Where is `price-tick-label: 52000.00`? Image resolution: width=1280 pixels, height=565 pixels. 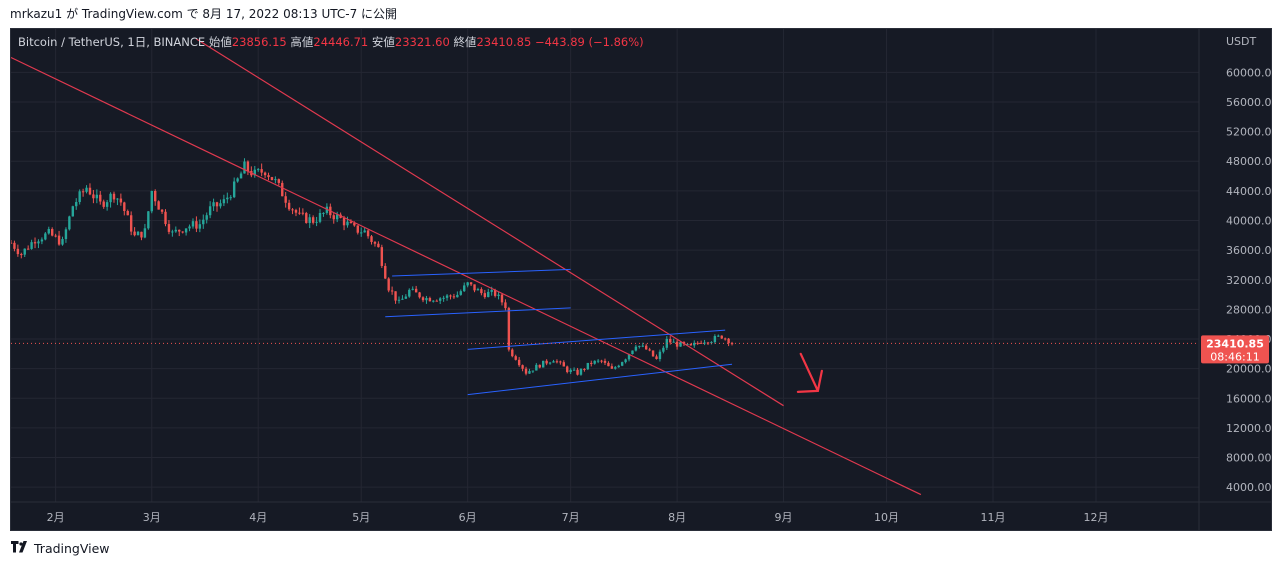
price-tick-label: 52000.00 is located at coordinates (1248, 132).